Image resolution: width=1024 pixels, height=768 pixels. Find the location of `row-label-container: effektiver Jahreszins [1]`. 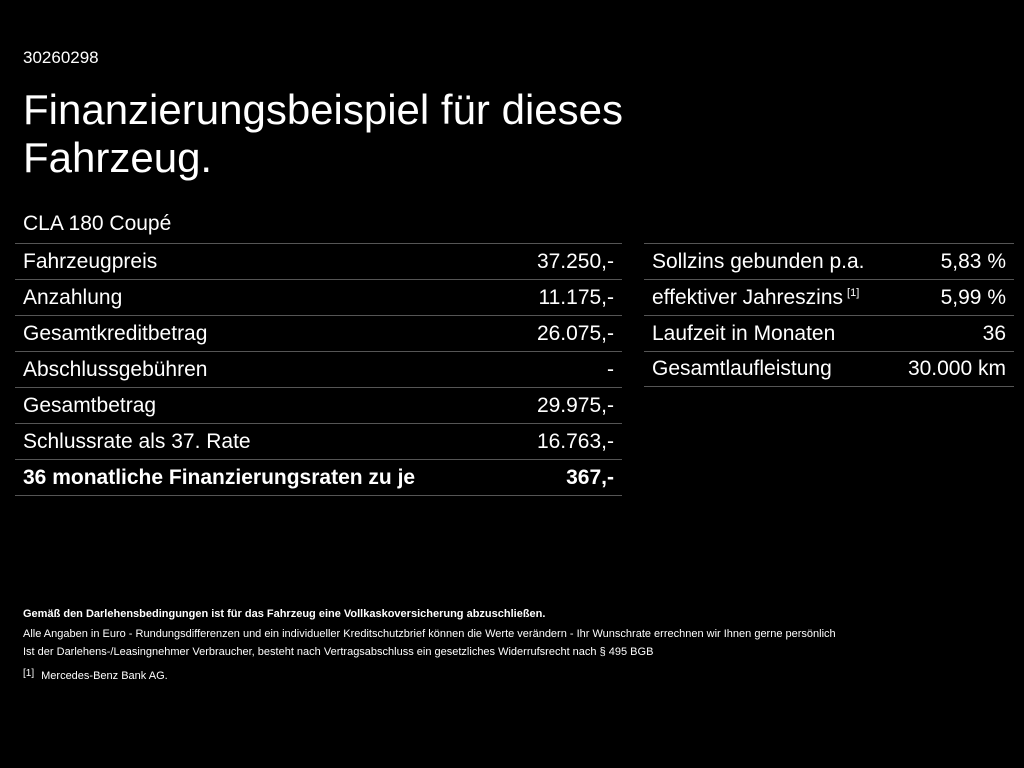

row-label-container: effektiver Jahreszins [1] is located at coordinates (755, 298).